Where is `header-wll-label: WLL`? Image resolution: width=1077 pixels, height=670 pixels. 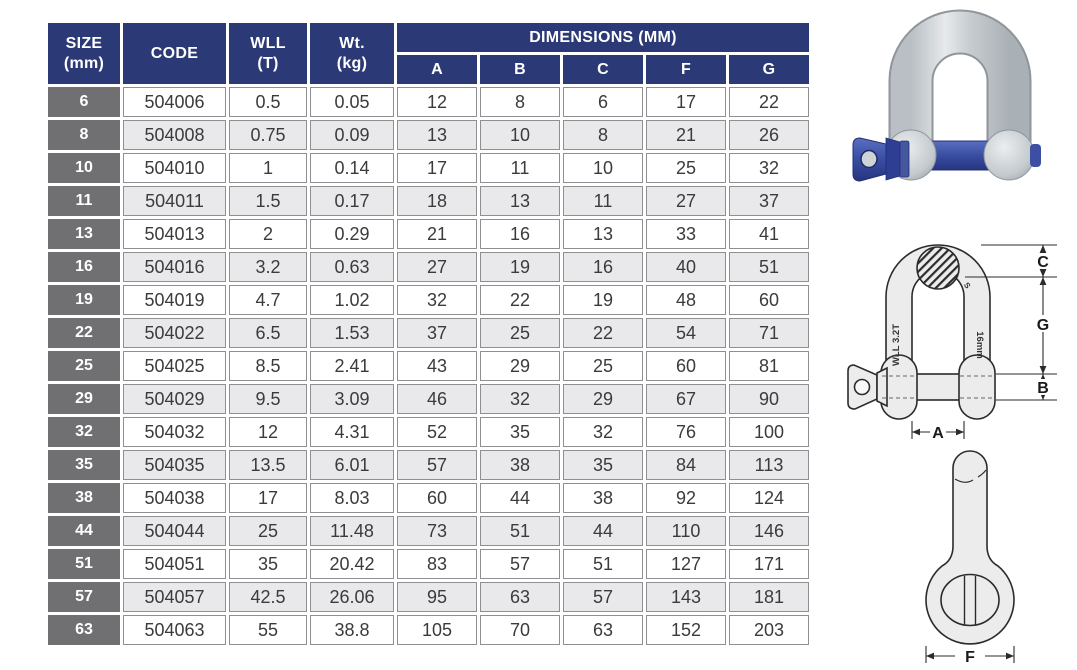 header-wll-label: WLL is located at coordinates (268, 43).